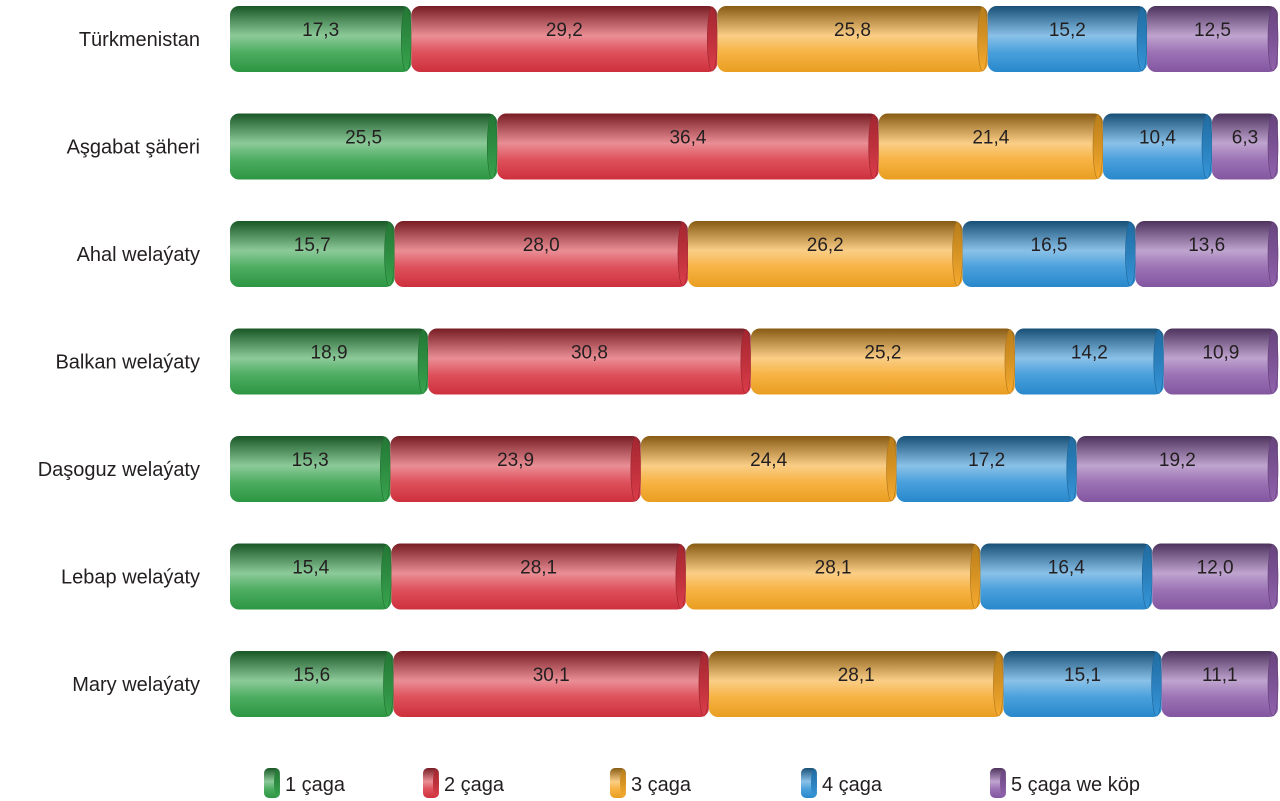 Image resolution: width=1280 pixels, height=801 pixels. I want to click on bar-1-c-aga-balkan-welay-aty, so click(329, 361).